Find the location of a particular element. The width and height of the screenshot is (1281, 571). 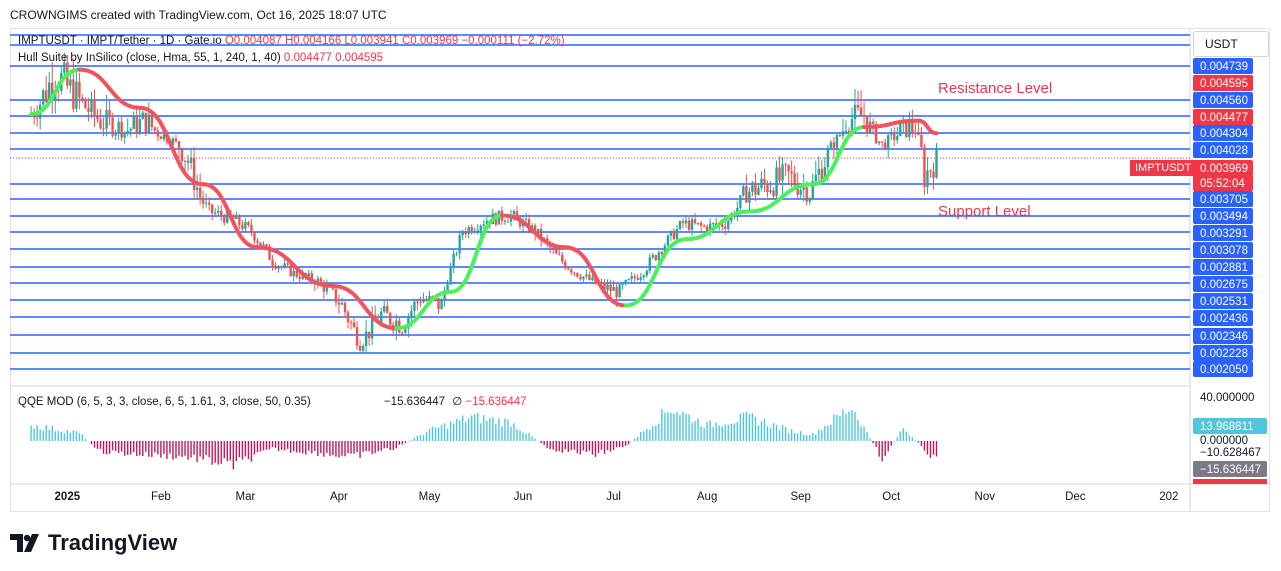

price-badge-text: 0.002675 is located at coordinates (1224, 285).